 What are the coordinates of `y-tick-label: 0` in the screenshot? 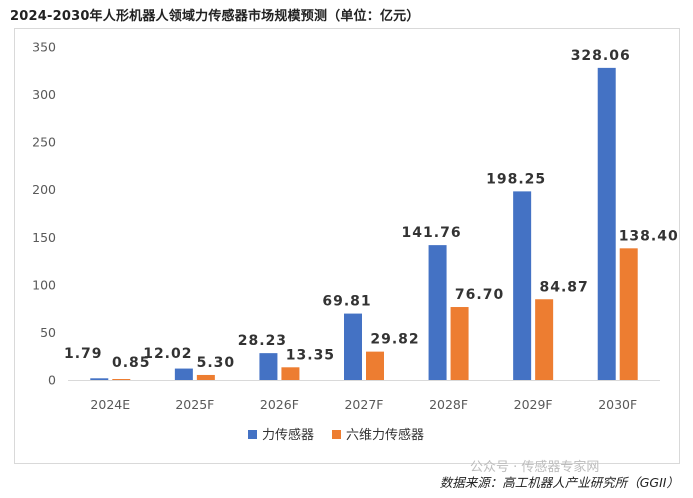 It's located at (52, 380).